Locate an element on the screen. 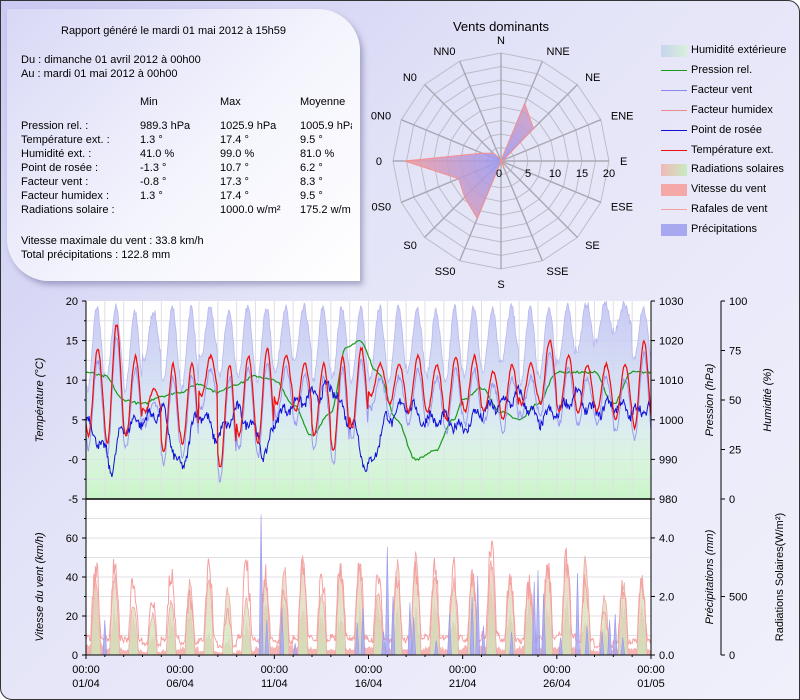 Image resolution: width=800 pixels, height=700 pixels. legend-label: Précipitations is located at coordinates (724, 229).